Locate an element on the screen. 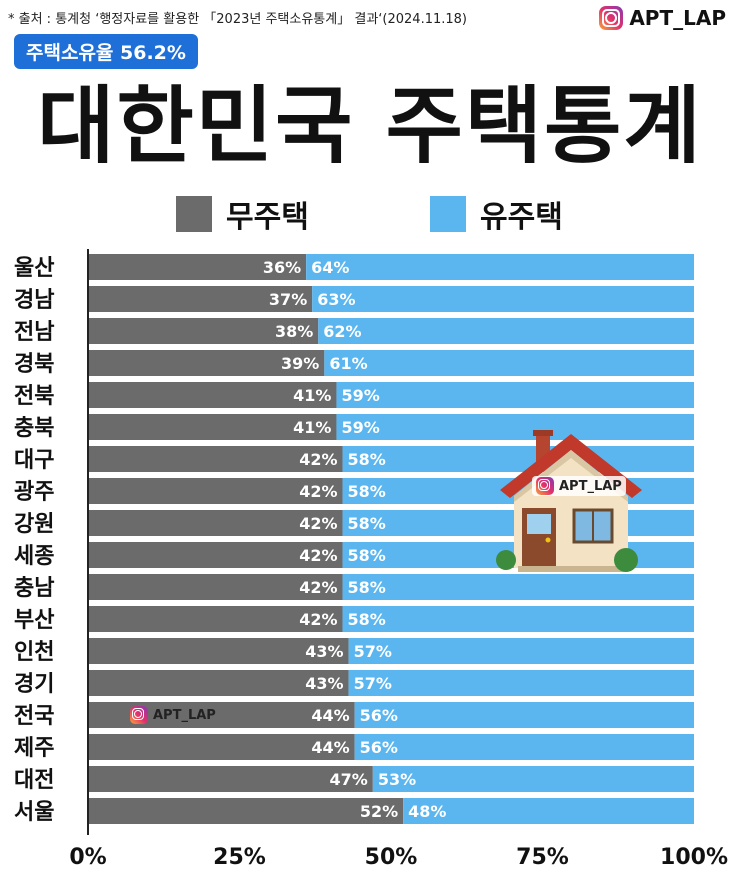 The height and width of the screenshot is (874, 740). category-label: 전남 is located at coordinates (34, 332).